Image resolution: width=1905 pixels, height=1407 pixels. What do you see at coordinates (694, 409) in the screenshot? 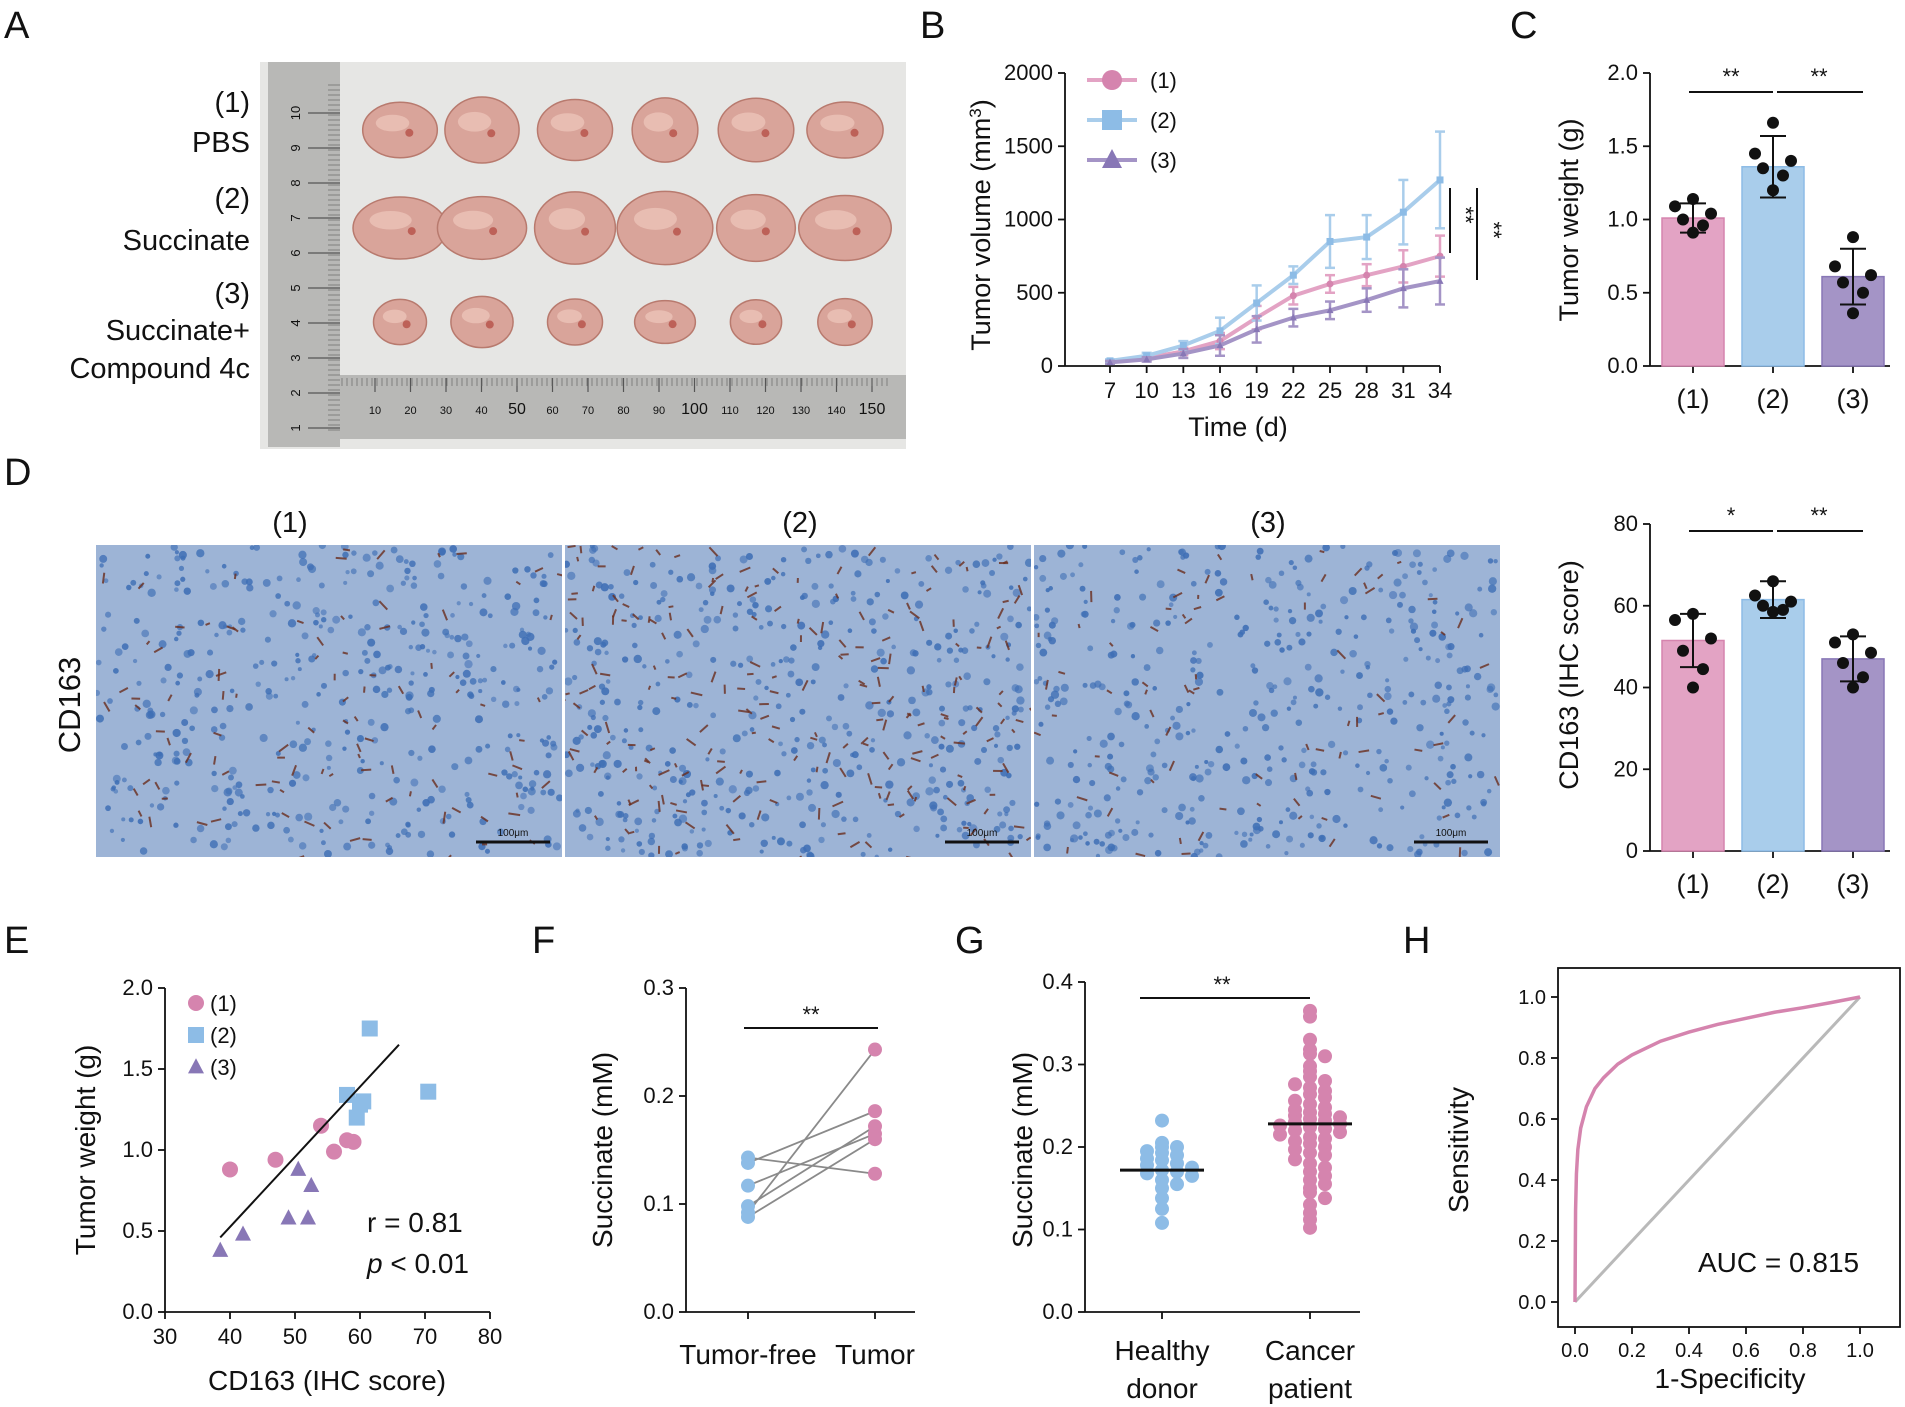
I see `ruler-number: 100` at bounding box center [694, 409].